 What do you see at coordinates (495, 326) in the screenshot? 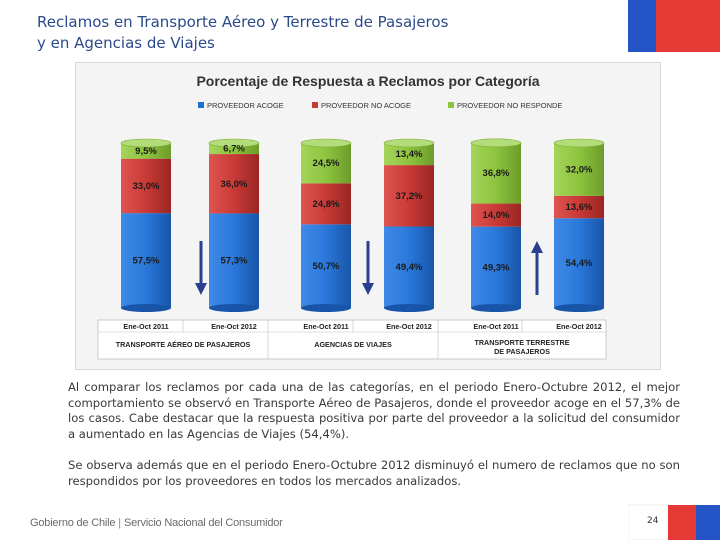
I see `axis-category-label-4: Ene-Oct 2011` at bounding box center [495, 326].